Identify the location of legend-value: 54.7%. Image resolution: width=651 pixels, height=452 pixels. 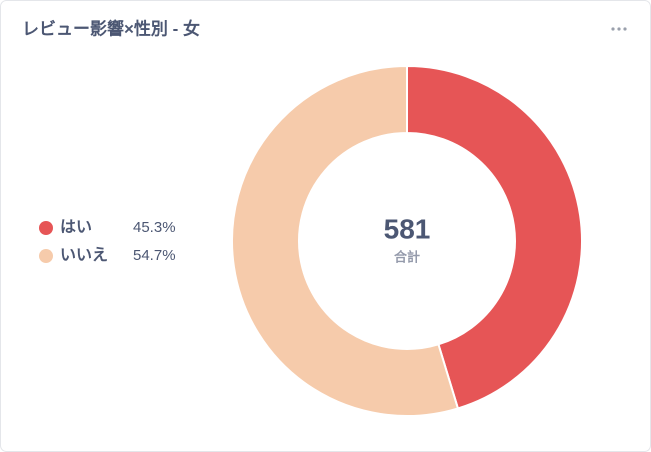
(154, 255).